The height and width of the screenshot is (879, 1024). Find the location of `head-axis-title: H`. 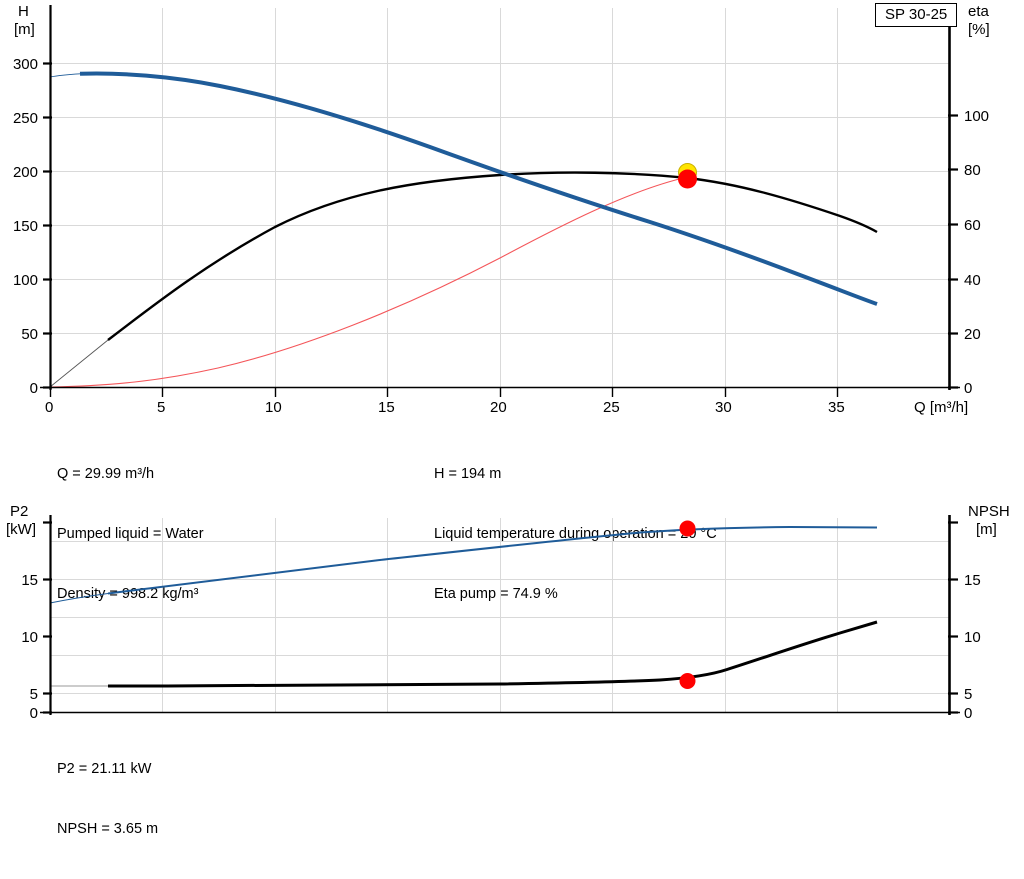

head-axis-title: H is located at coordinates (23, 11).